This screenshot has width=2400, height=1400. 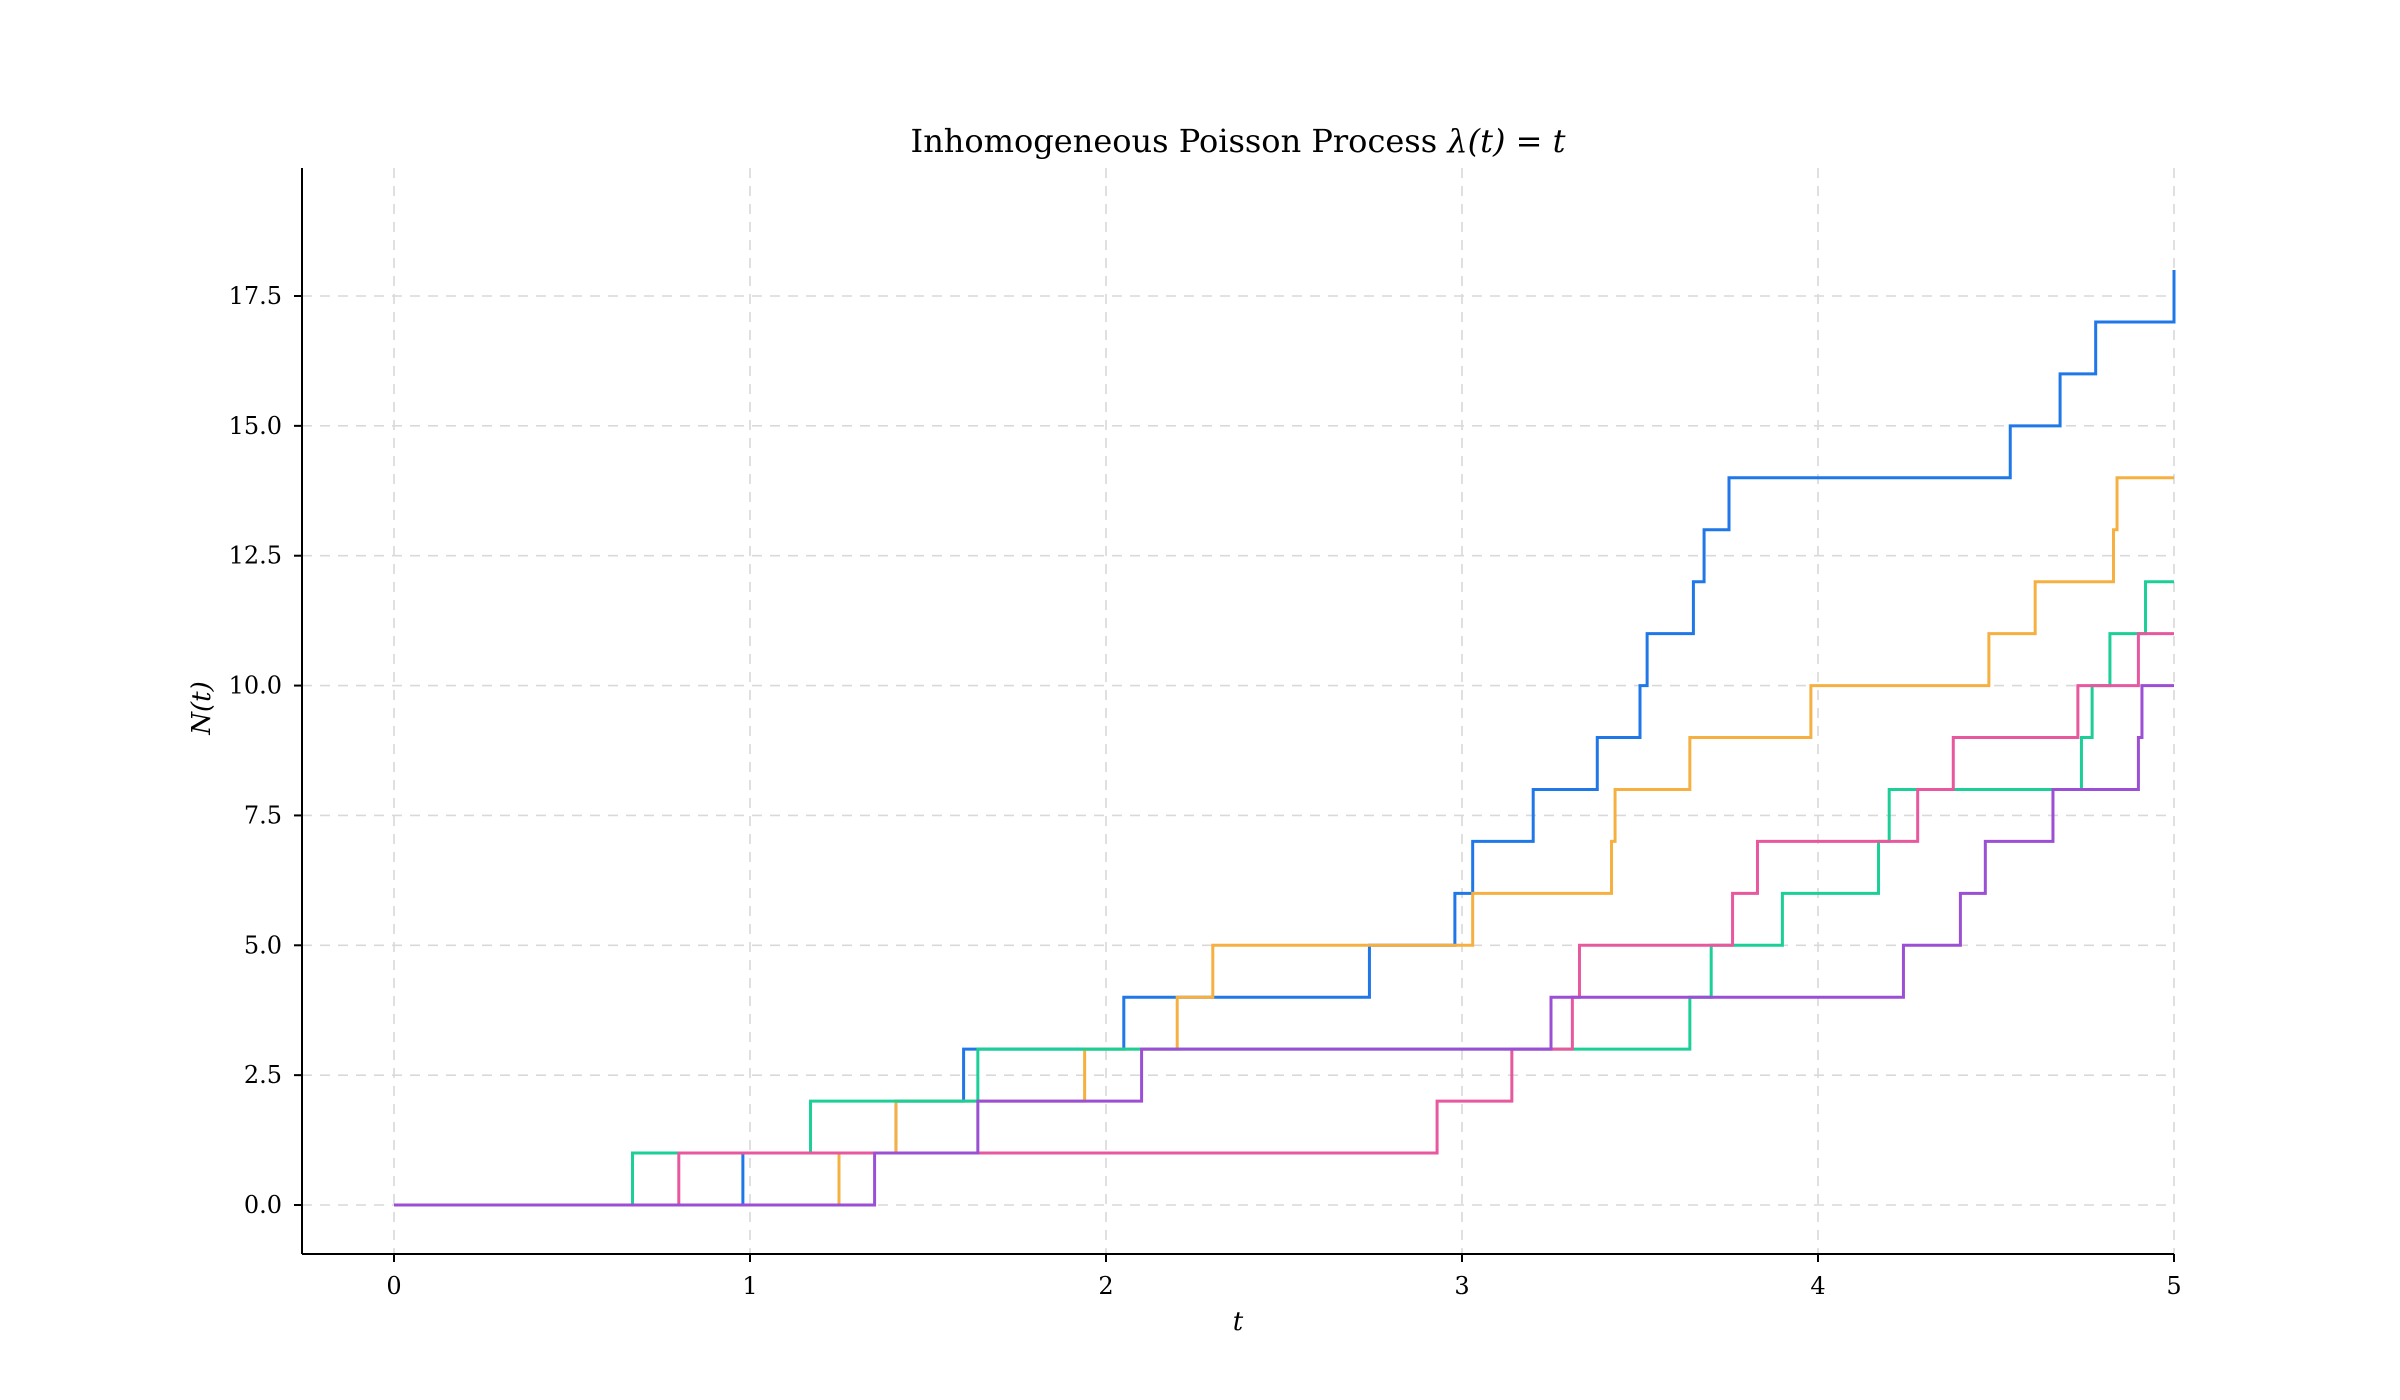 What do you see at coordinates (1238, 1322) in the screenshot?
I see `x-axis-label: t` at bounding box center [1238, 1322].